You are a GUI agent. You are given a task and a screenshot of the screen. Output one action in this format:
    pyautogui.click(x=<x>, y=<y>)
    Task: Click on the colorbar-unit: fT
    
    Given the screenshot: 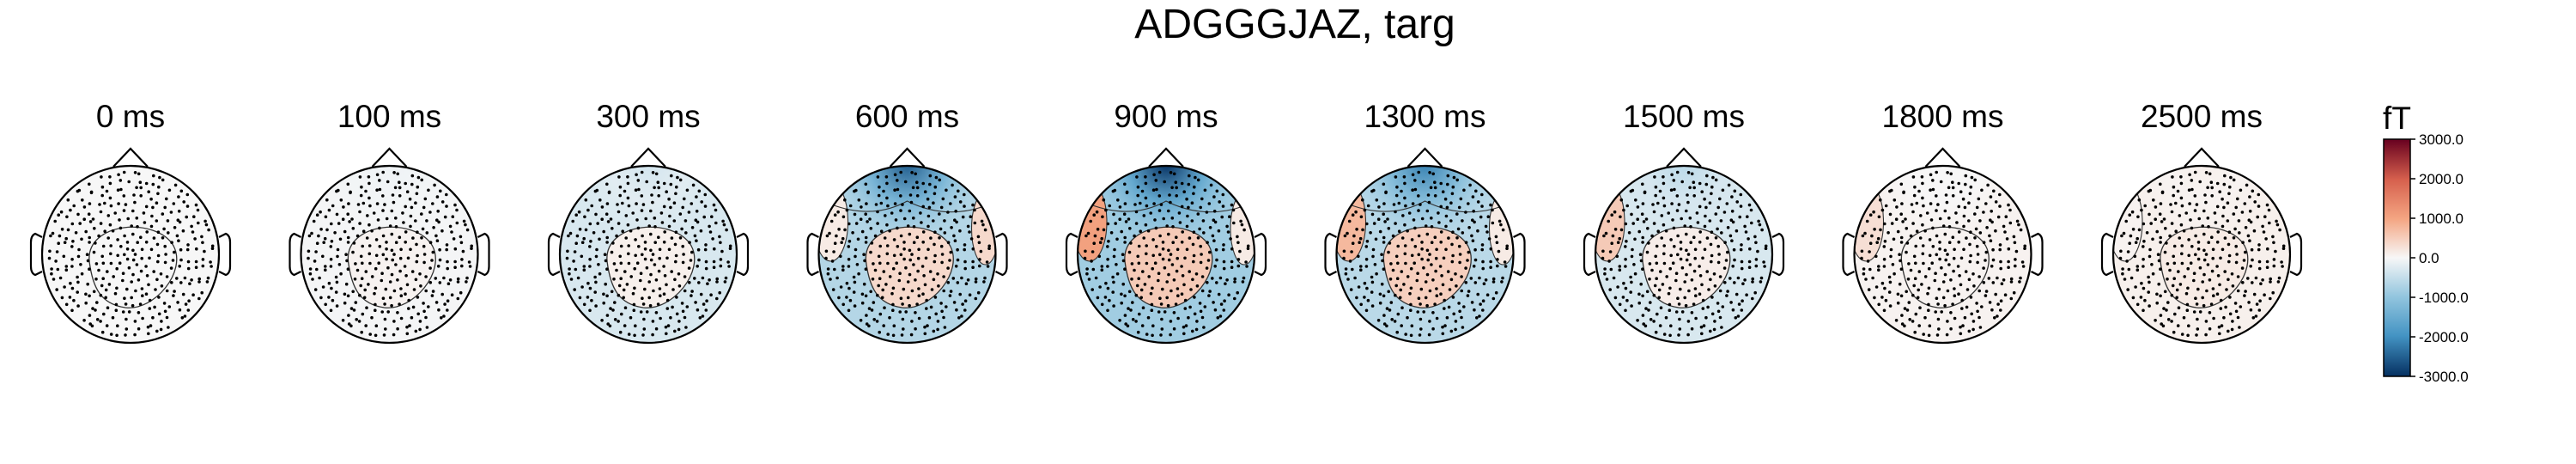 What is the action you would take?
    pyautogui.click(x=2397, y=118)
    